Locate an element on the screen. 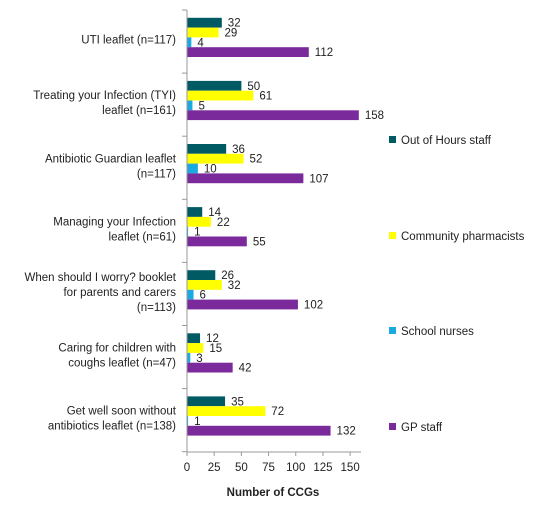  data-label: 52 is located at coordinates (256, 160).